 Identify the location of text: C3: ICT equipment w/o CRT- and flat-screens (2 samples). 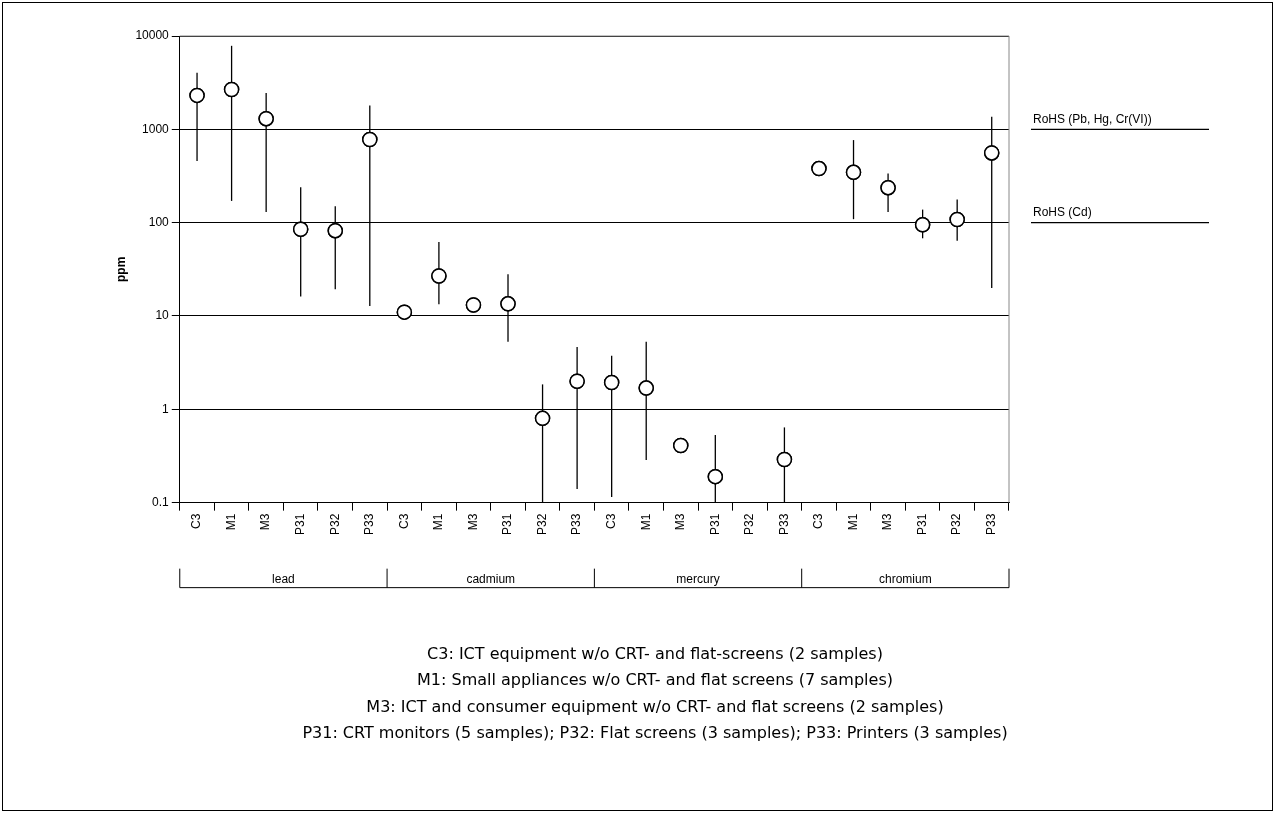
(655, 653).